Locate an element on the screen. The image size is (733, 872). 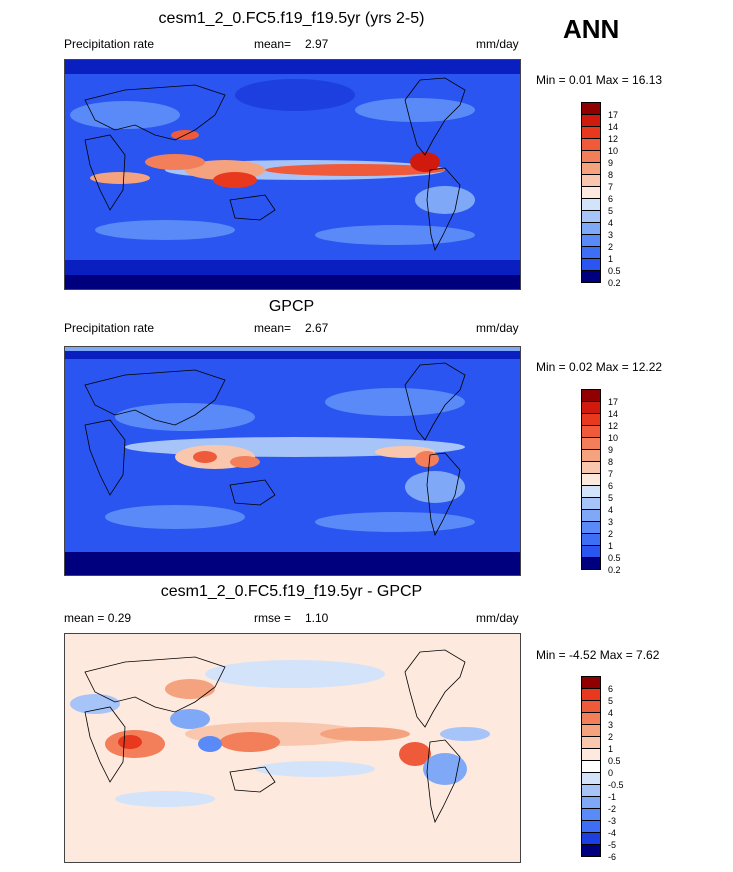
panel-3-units: mm/day is located at coordinates (497, 618).